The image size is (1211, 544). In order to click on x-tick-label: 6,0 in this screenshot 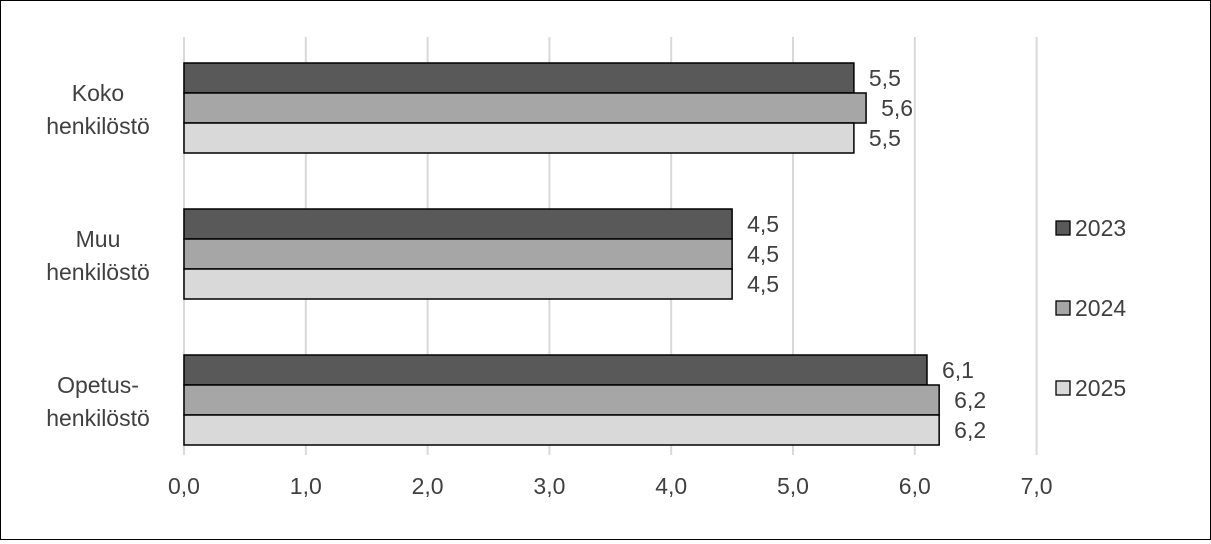, I will do `click(915, 486)`.